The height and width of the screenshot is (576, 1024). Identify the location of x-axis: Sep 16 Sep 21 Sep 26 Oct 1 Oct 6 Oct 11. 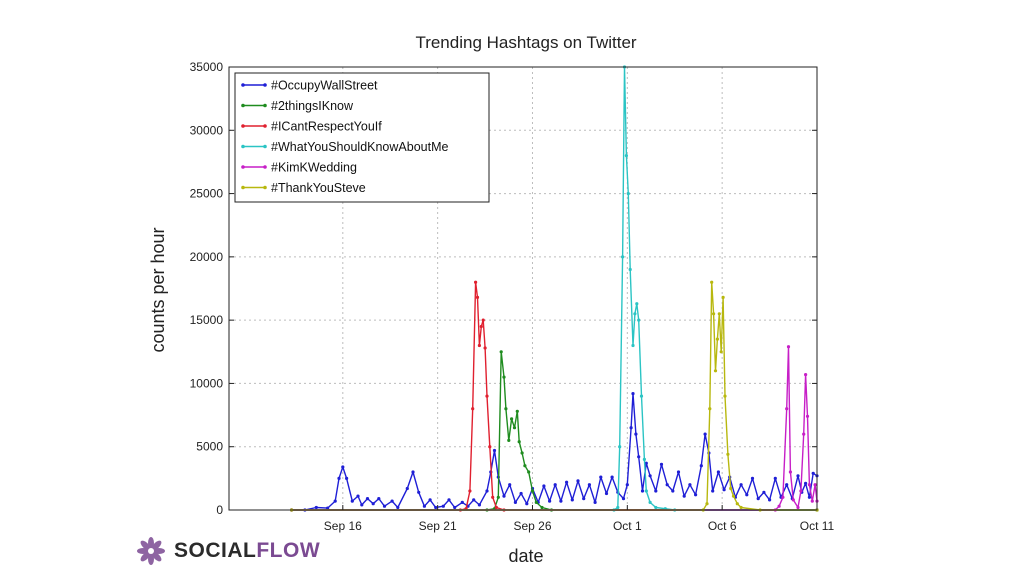
(579, 519).